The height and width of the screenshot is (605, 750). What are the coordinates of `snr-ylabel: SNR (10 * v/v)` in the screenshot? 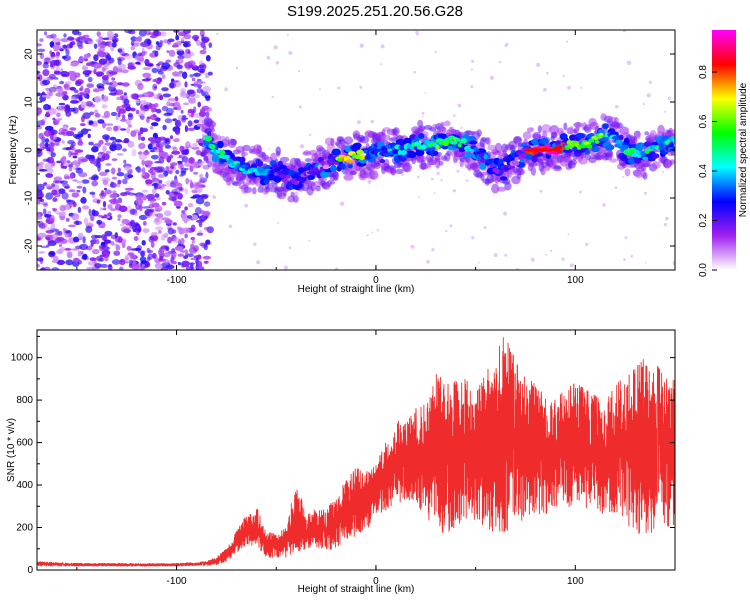 It's located at (11, 450).